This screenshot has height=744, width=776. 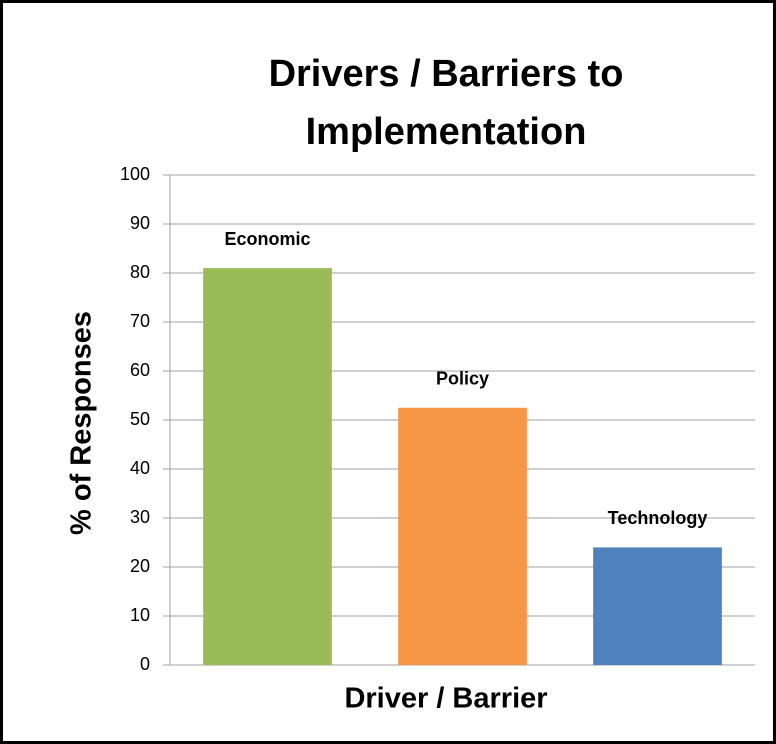 I want to click on y-tick-label: 30, so click(x=140, y=517).